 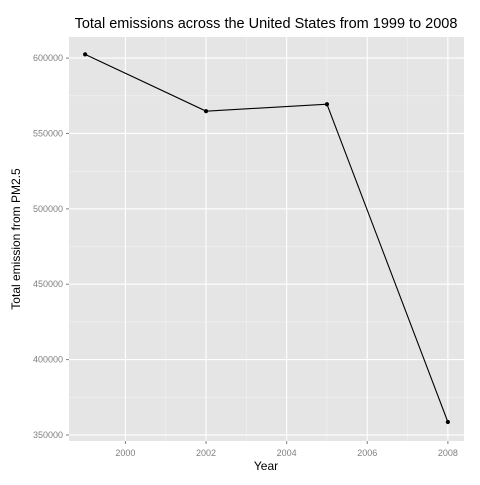 I want to click on x-tick-label: 2002, so click(x=206, y=453).